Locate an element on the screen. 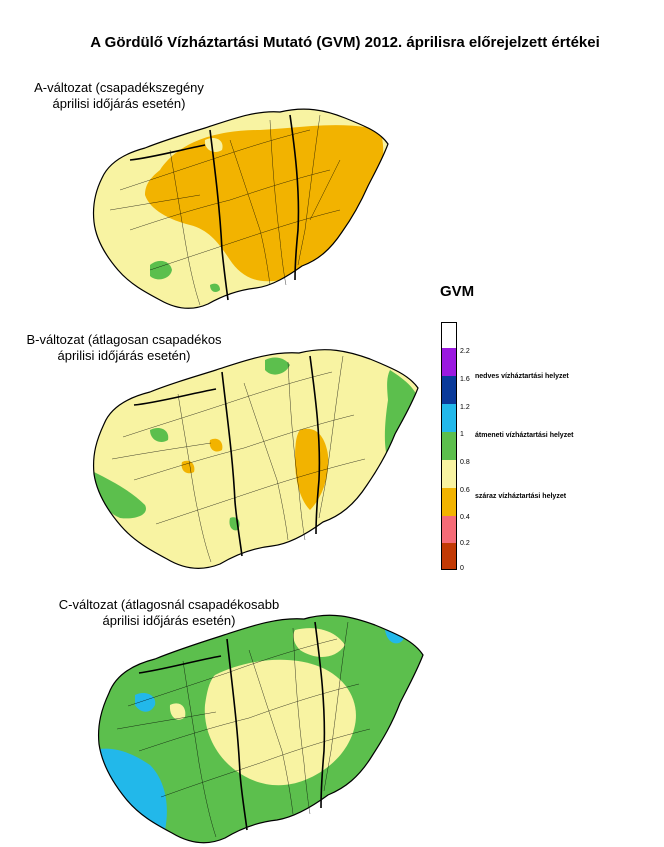  variant-a-line1: A-változat (csapadékszegény is located at coordinates (119, 87).